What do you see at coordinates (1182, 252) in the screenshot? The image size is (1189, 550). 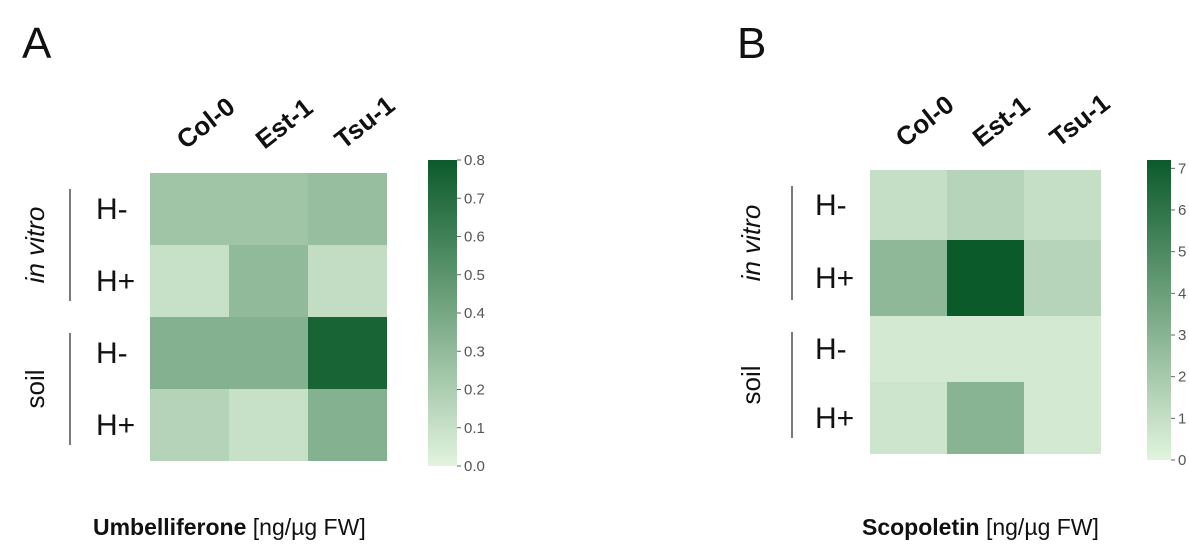 I see `colorbar-tick-label: 5` at bounding box center [1182, 252].